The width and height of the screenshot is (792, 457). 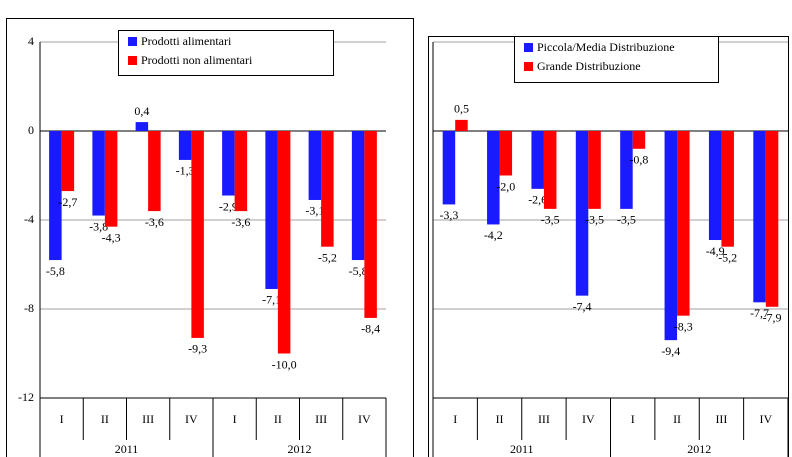 I want to click on value-label: -10,0, so click(x=284, y=364).